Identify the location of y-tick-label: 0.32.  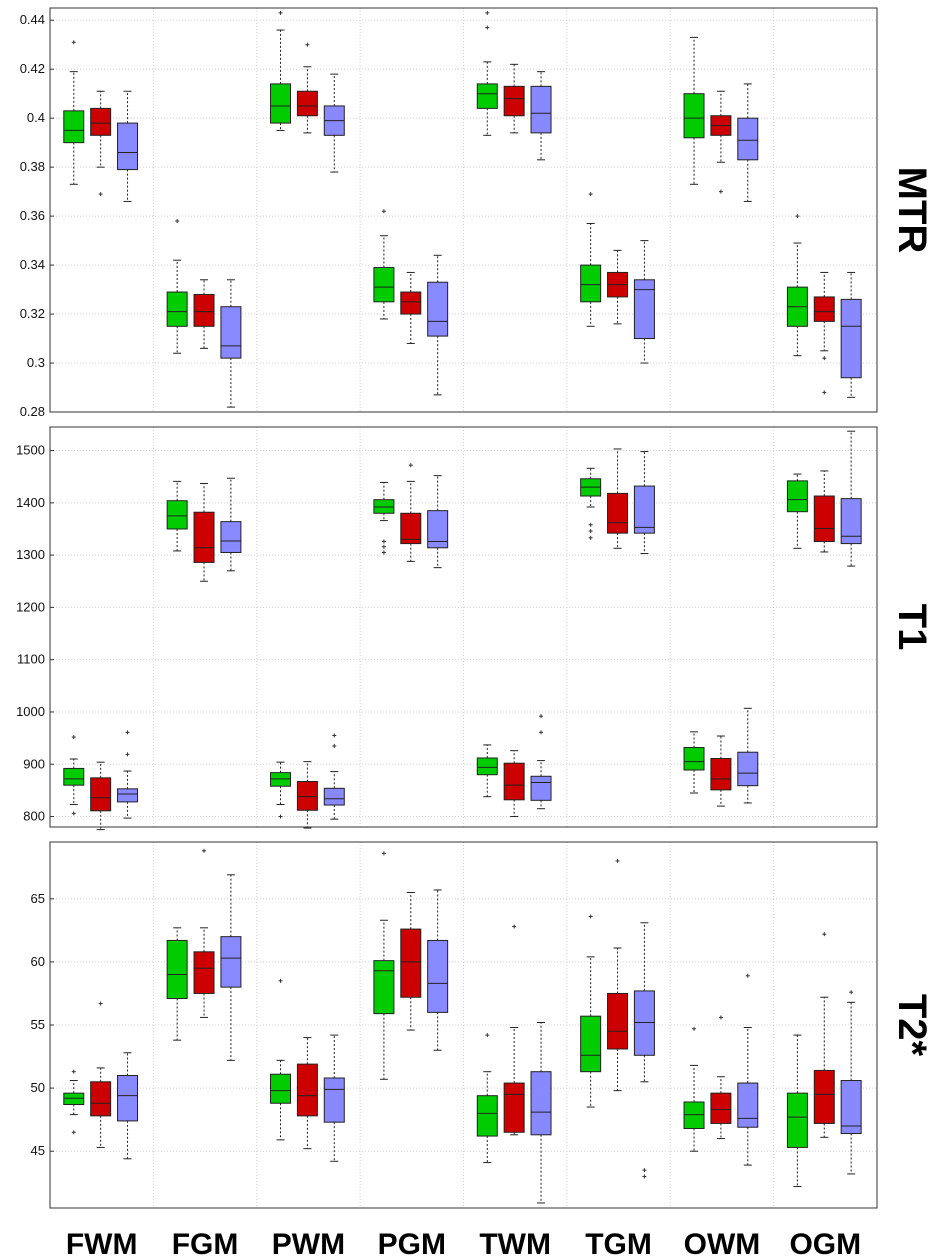
(32, 313).